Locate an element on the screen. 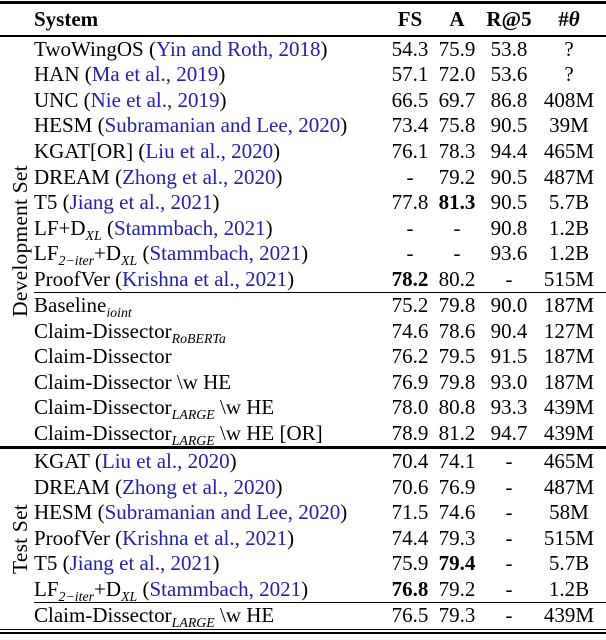  table-row: LF+DXL (Stammbach, 2021) - -90.8 1.2B is located at coordinates (303, 228).